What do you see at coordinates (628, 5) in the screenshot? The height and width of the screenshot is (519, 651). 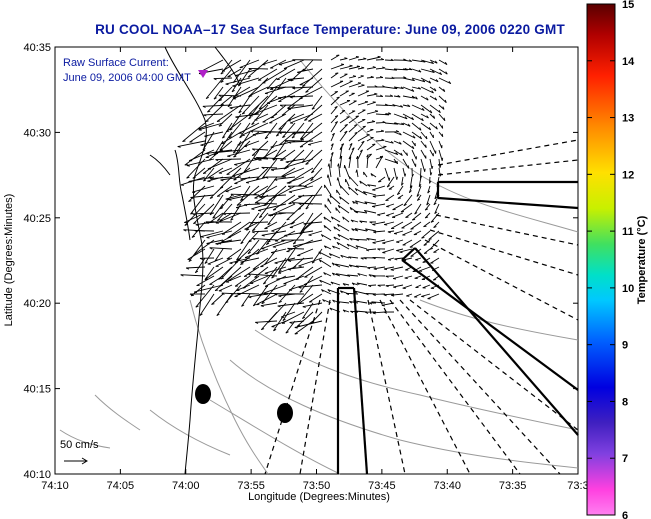 I see `colorbar-tick-label: 15` at bounding box center [628, 5].